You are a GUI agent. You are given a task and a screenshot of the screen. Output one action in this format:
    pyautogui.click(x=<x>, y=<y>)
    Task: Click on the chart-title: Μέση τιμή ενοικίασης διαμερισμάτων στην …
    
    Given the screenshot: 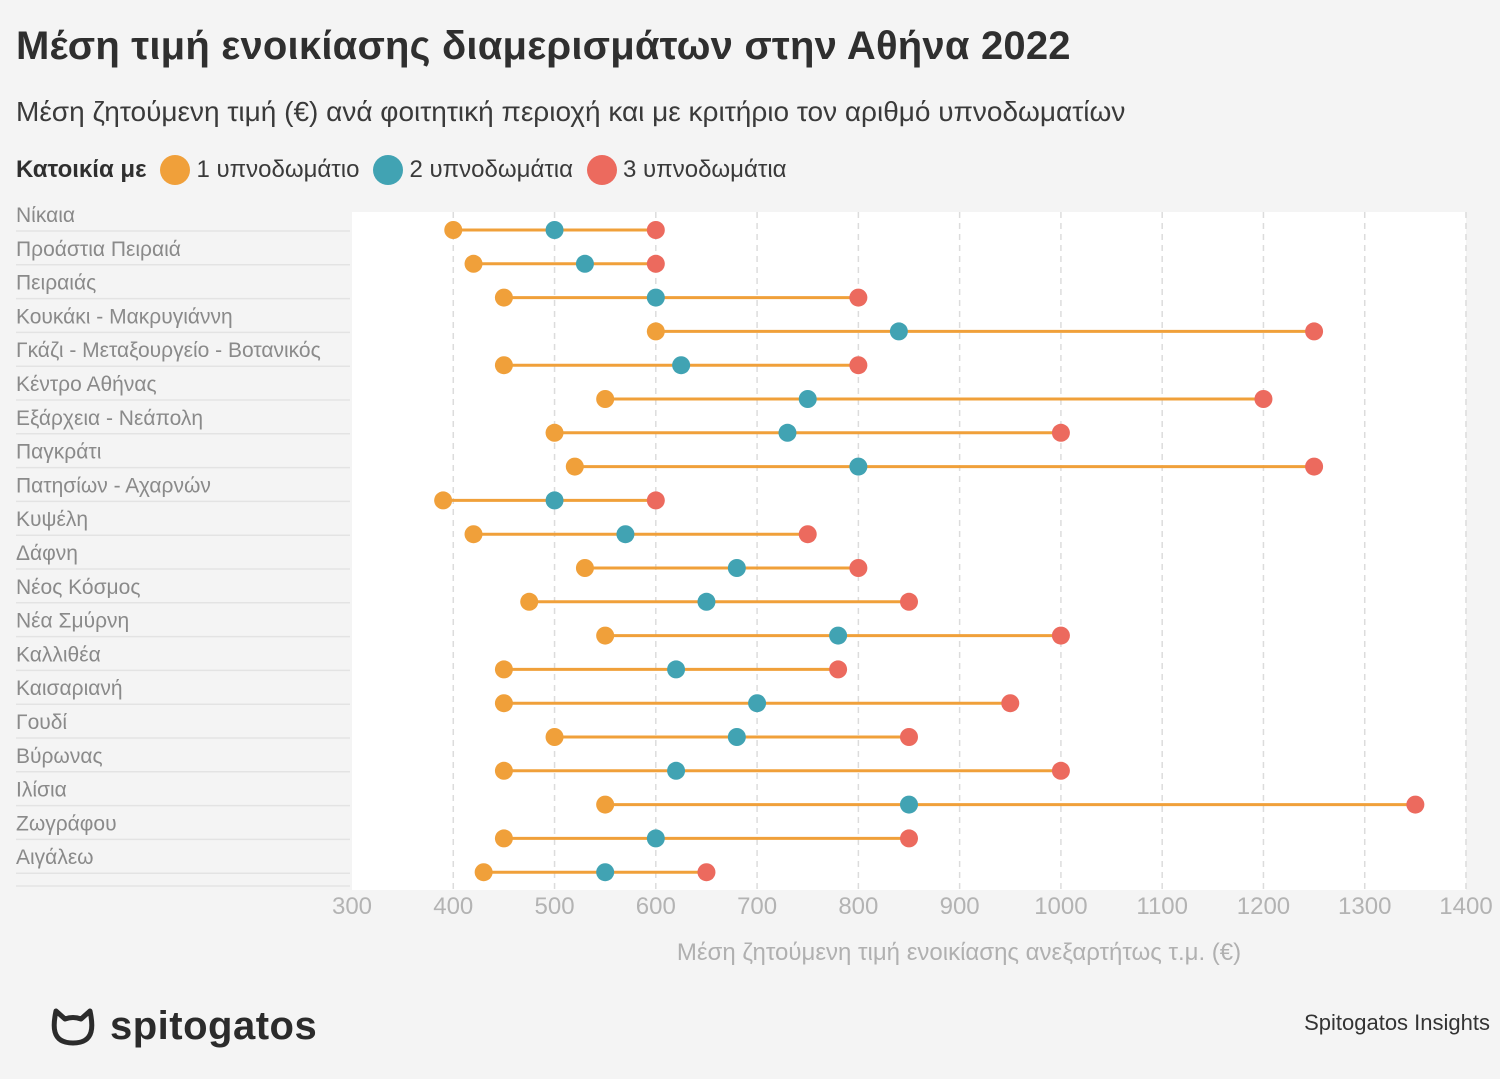 What is the action you would take?
    pyautogui.click(x=543, y=46)
    